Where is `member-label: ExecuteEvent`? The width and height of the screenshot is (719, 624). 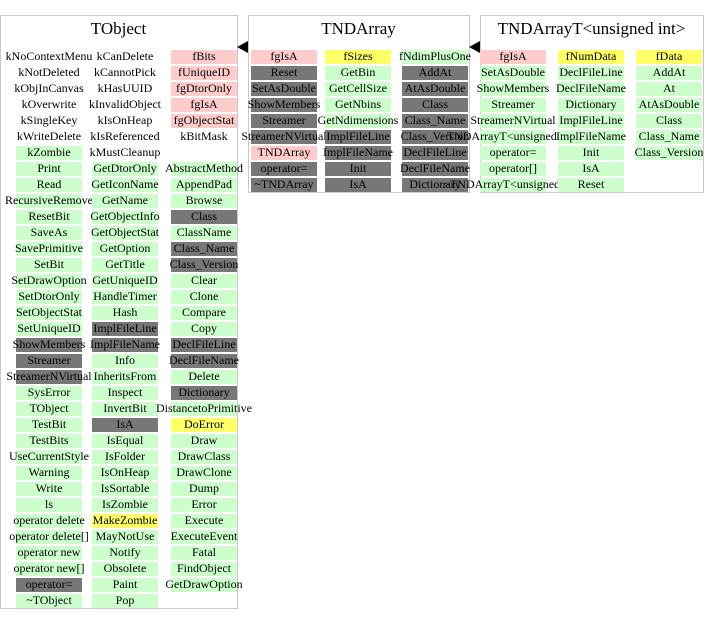 member-label: ExecuteEvent is located at coordinates (204, 536).